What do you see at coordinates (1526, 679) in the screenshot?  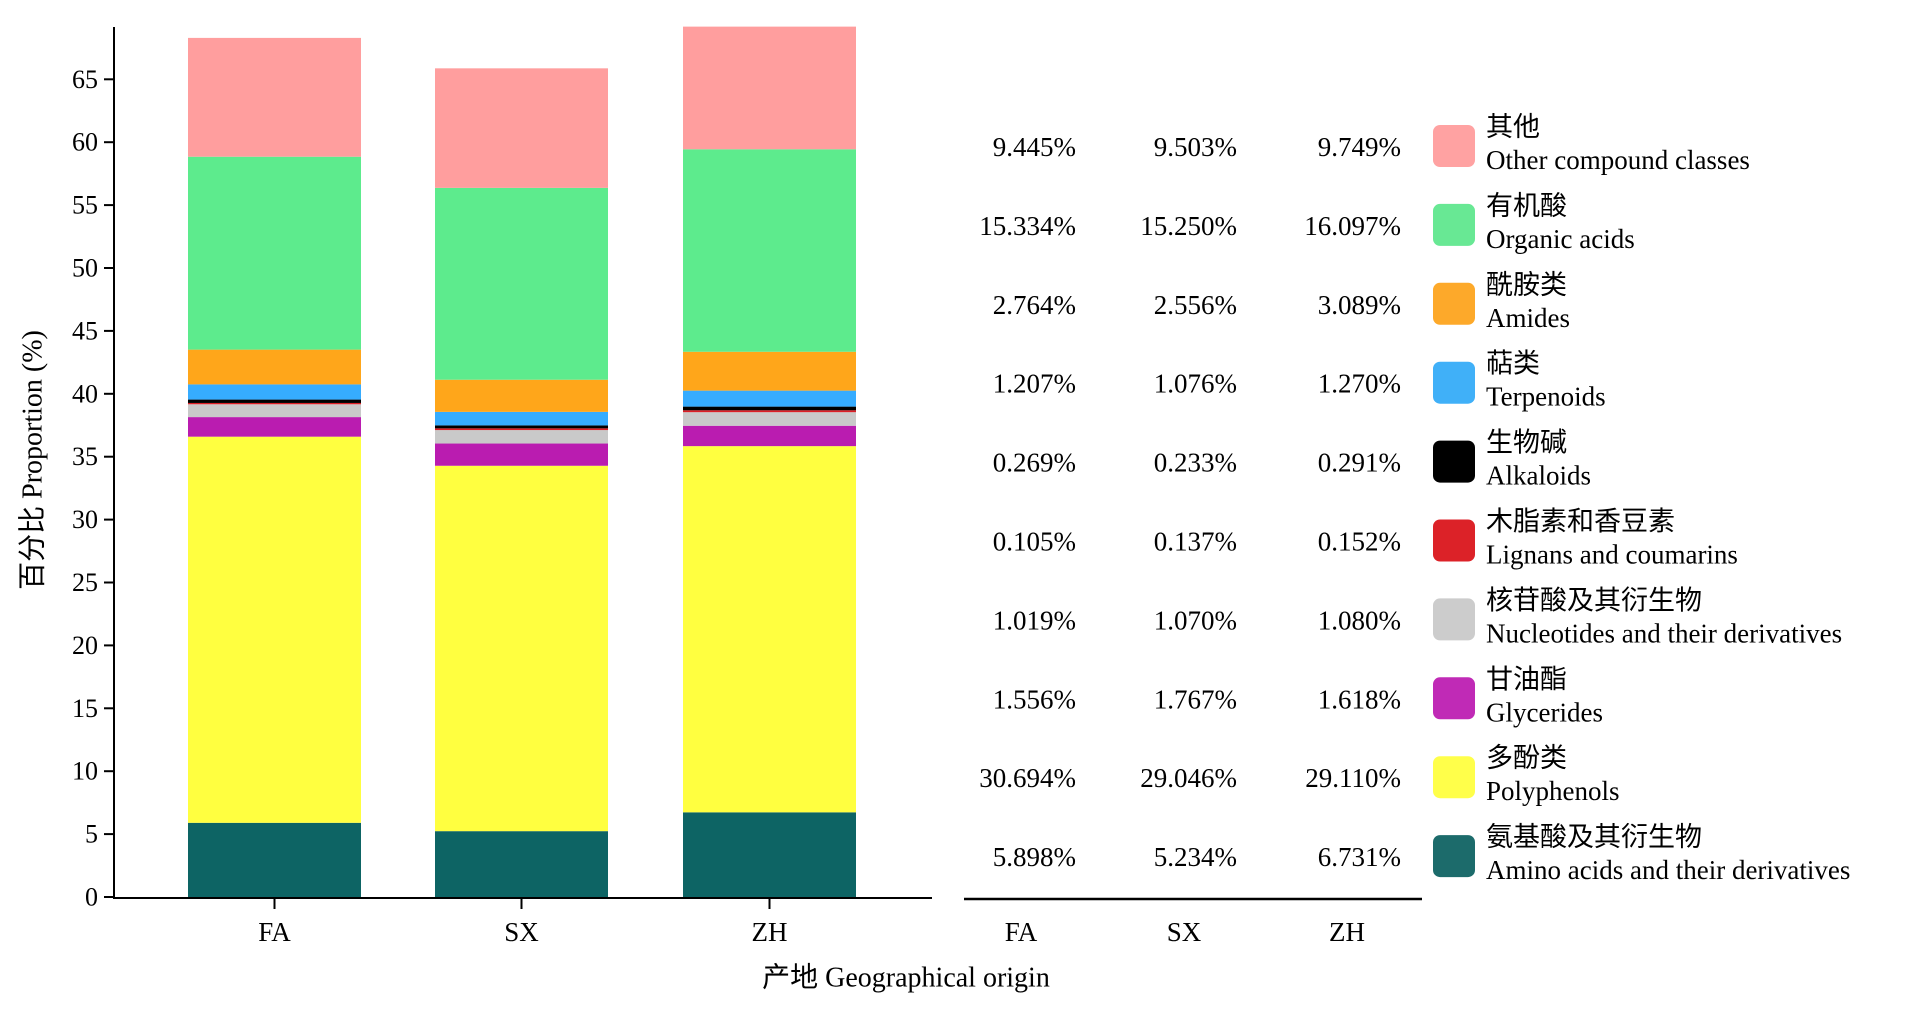 I see `legend-label-cn: 甘油酯` at bounding box center [1526, 679].